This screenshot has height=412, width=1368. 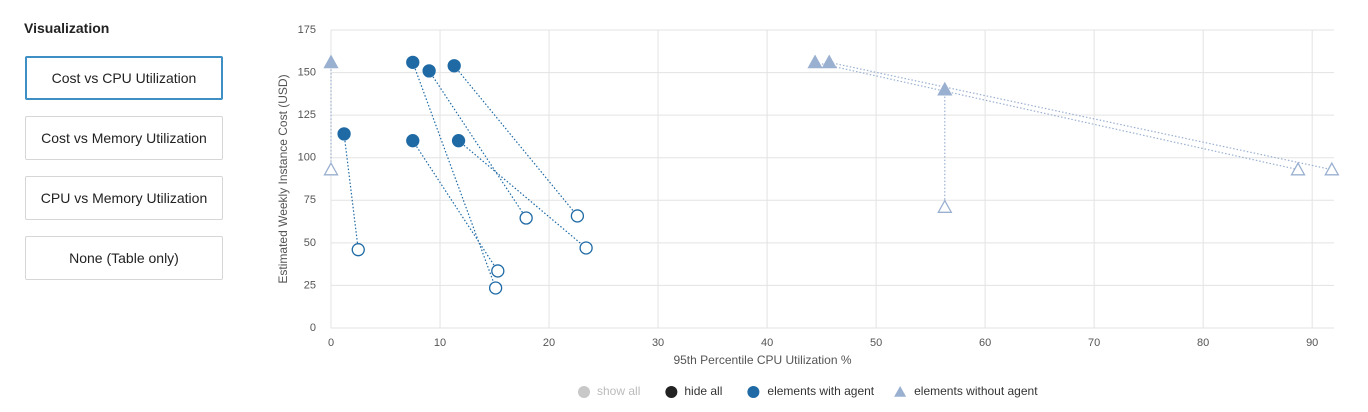 What do you see at coordinates (985, 343) in the screenshot?
I see `x-tick-label: 60` at bounding box center [985, 343].